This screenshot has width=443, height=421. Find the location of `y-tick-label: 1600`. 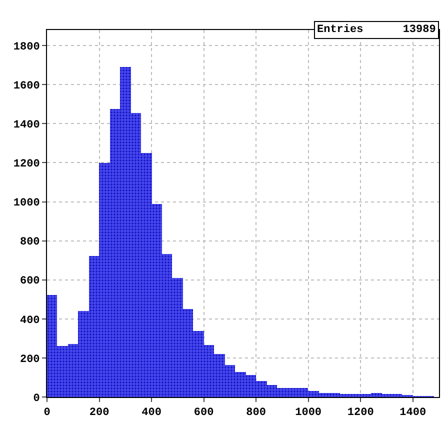

y-tick-label: 1600 is located at coordinates (26, 86).